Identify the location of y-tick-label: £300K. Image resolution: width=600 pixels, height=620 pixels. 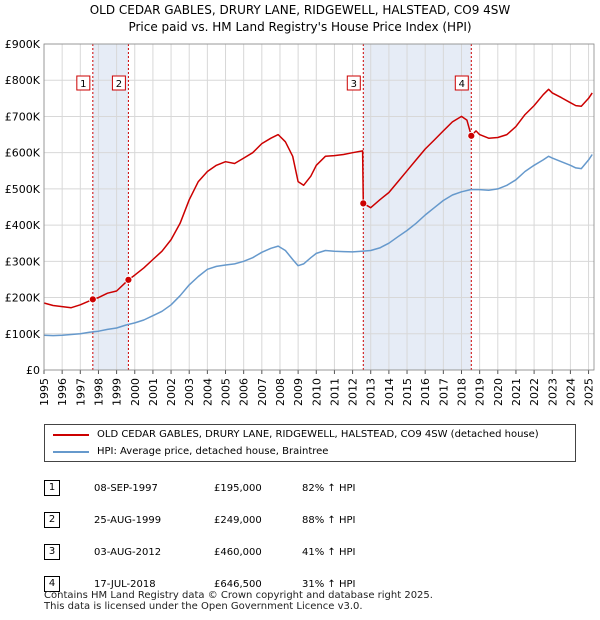
(23, 261).